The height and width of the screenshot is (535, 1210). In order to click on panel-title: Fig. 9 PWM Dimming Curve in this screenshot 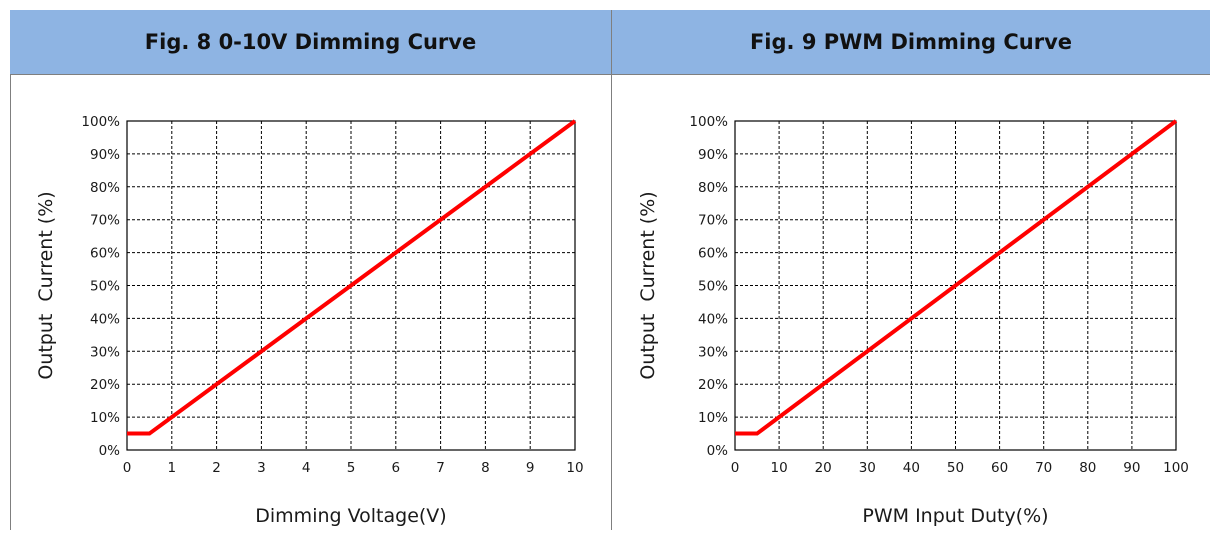, I will do `click(911, 42)`.